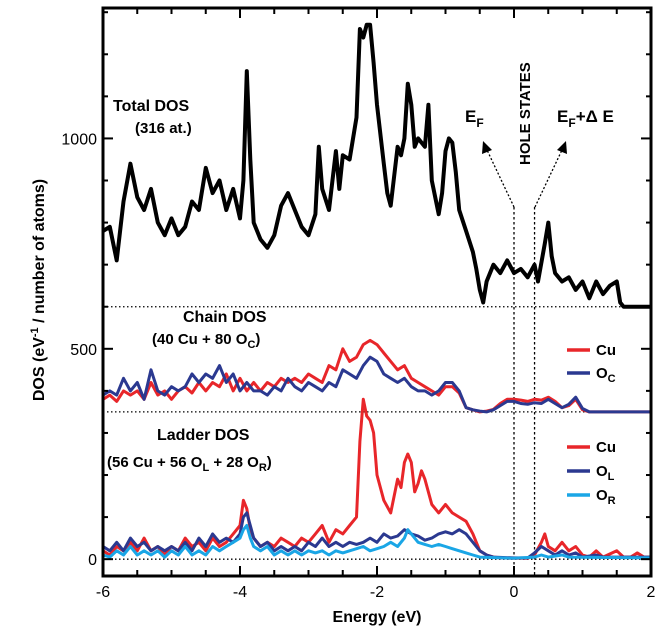 The image size is (656, 629). Describe the element at coordinates (39, 369) in the screenshot. I see `y-axis-title-main: DOS (eV` at that location.